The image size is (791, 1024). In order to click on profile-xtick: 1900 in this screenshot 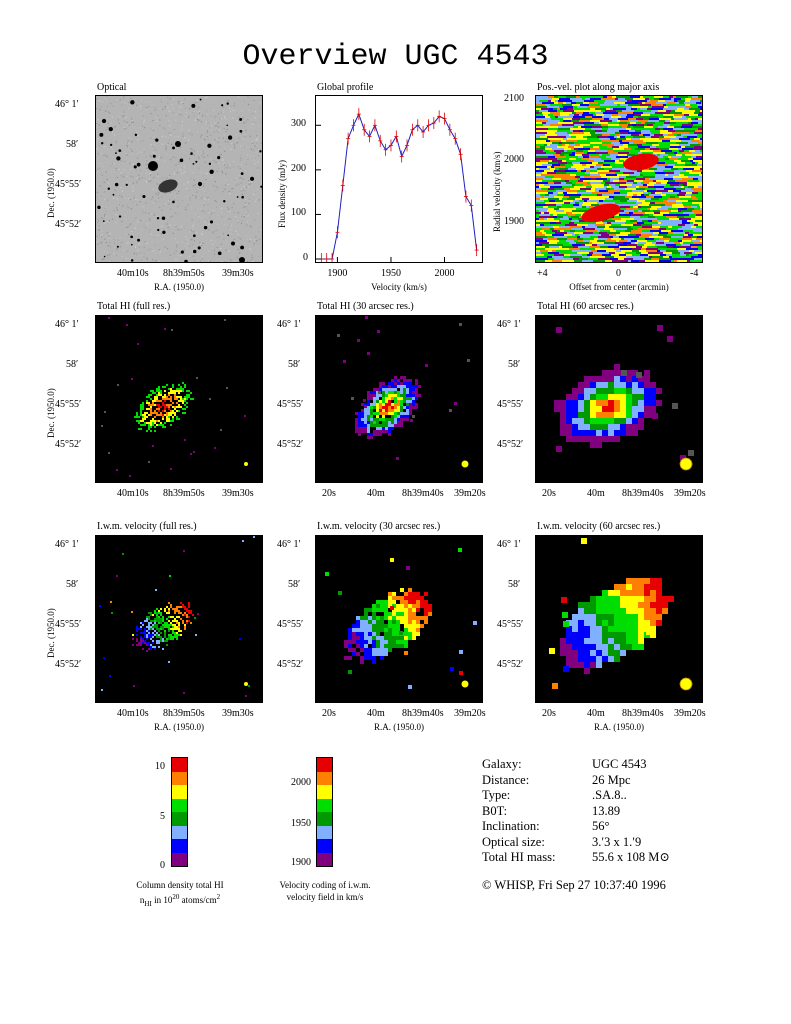, I will do `click(337, 273)`.